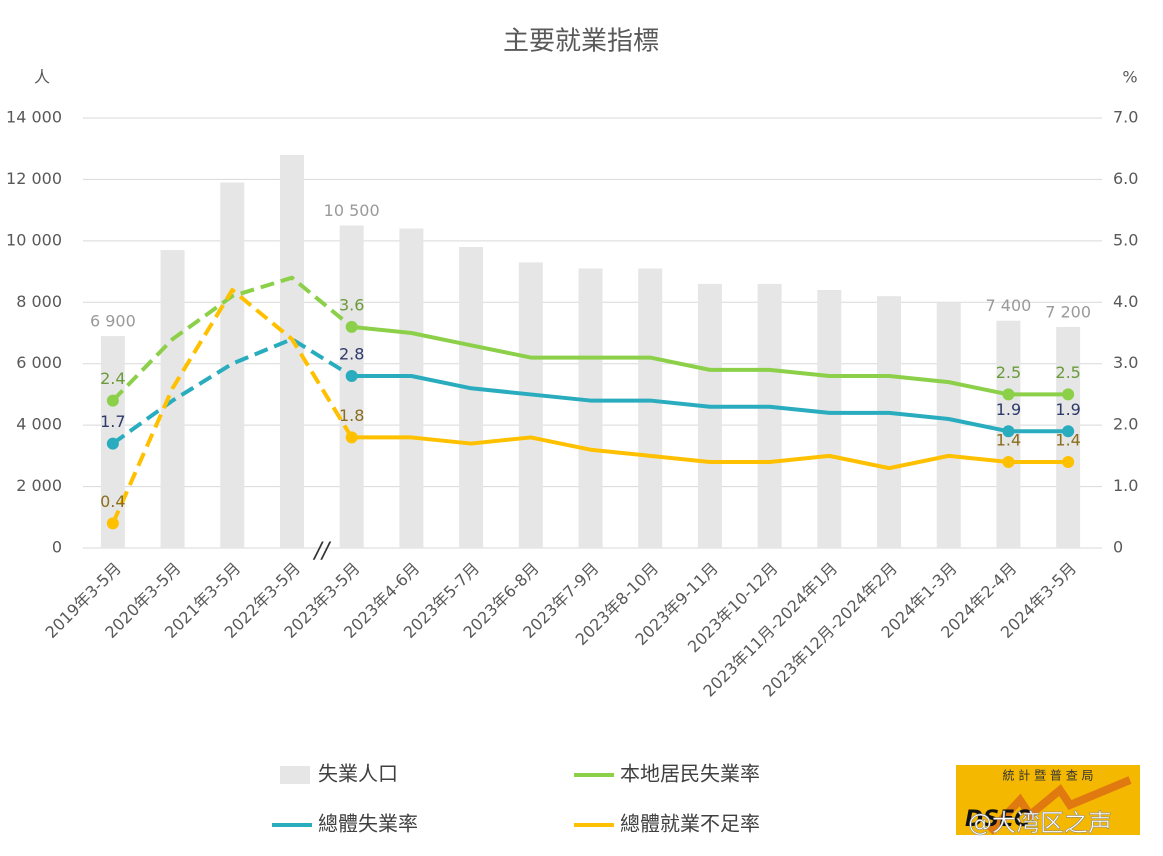  Describe the element at coordinates (295, 775) in the screenshot. I see `legend-swatch` at that location.